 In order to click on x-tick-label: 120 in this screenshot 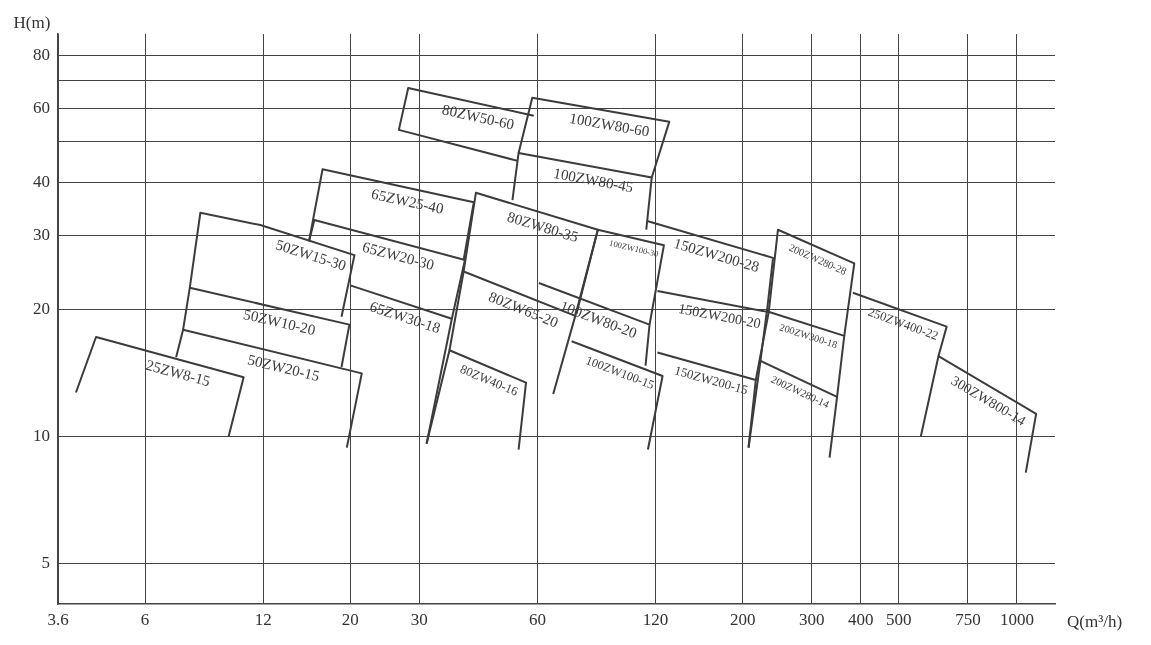, I will do `click(655, 619)`.